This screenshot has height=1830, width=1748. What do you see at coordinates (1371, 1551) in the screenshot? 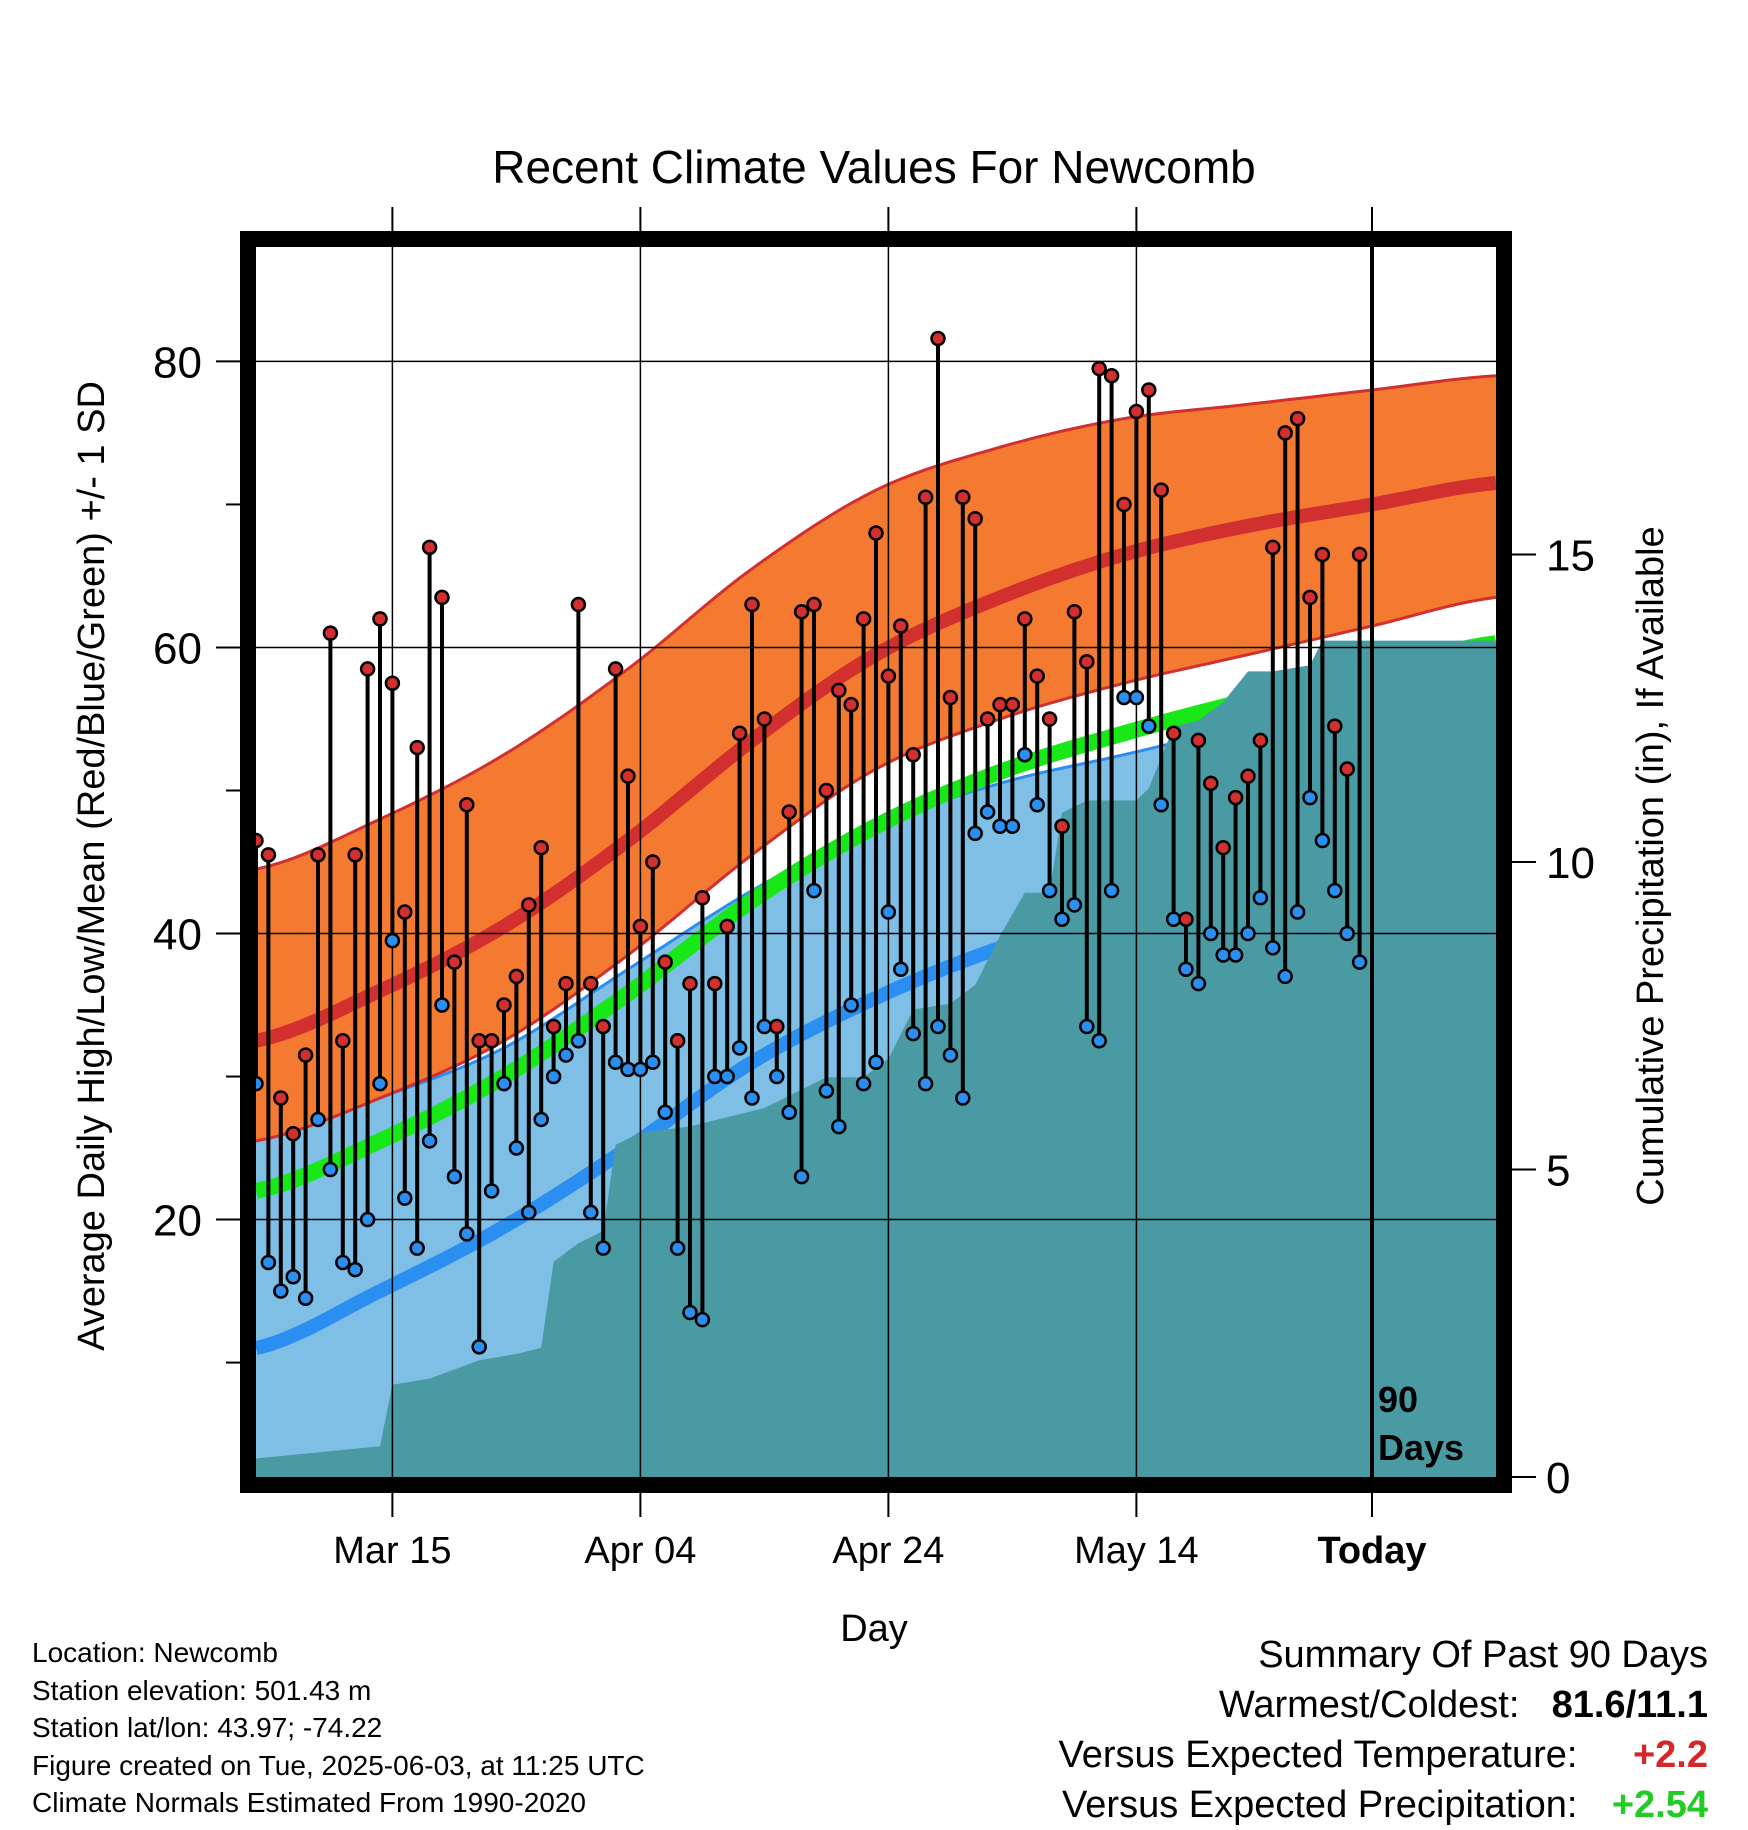
I see `x-tick-label: Today` at bounding box center [1371, 1551].